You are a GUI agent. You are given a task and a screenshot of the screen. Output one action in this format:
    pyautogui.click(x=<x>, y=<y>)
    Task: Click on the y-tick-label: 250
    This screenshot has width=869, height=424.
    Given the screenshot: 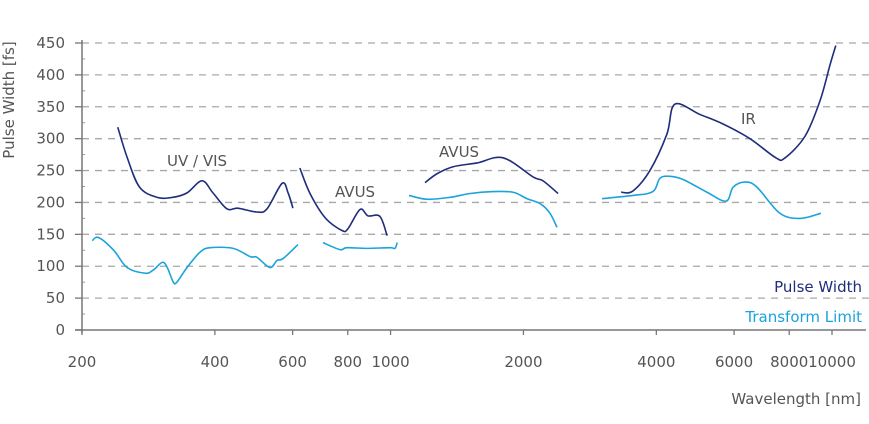 What is the action you would take?
    pyautogui.click(x=50, y=171)
    